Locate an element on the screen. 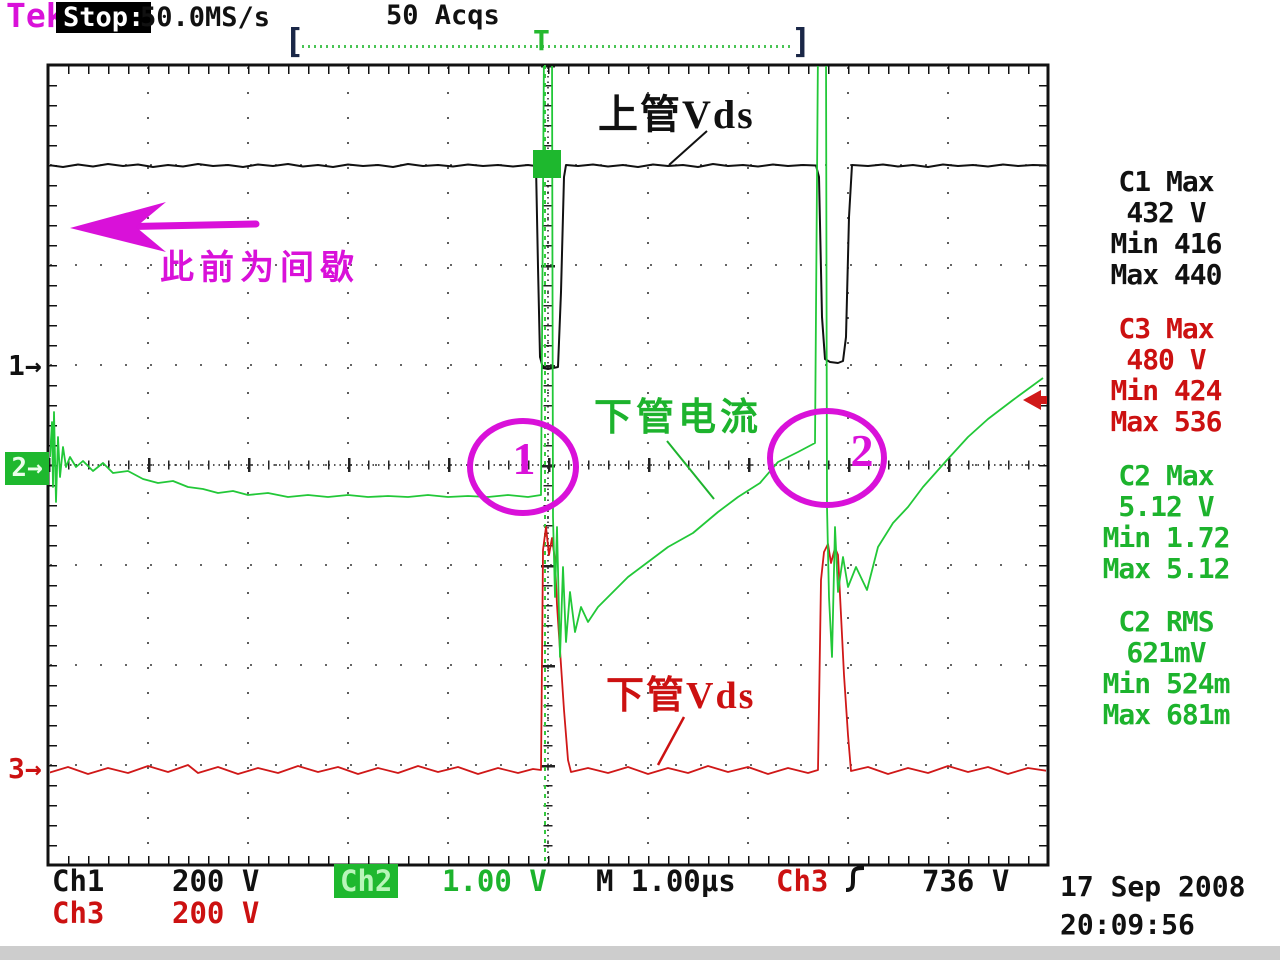 Image resolution: width=1280 pixels, height=960 pixels. highlight-circle-1-label: 1 is located at coordinates (524, 458).